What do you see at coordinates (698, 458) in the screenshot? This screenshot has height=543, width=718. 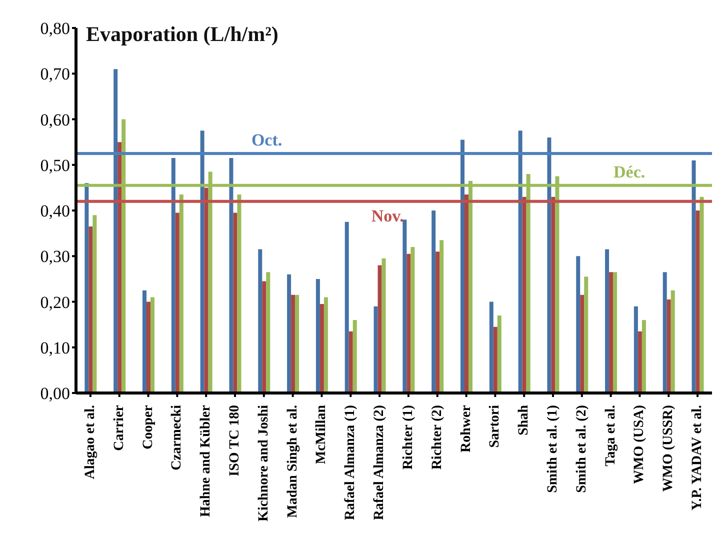 I see `x-tick-label: Y.P. YADAV et al.` at bounding box center [698, 458].